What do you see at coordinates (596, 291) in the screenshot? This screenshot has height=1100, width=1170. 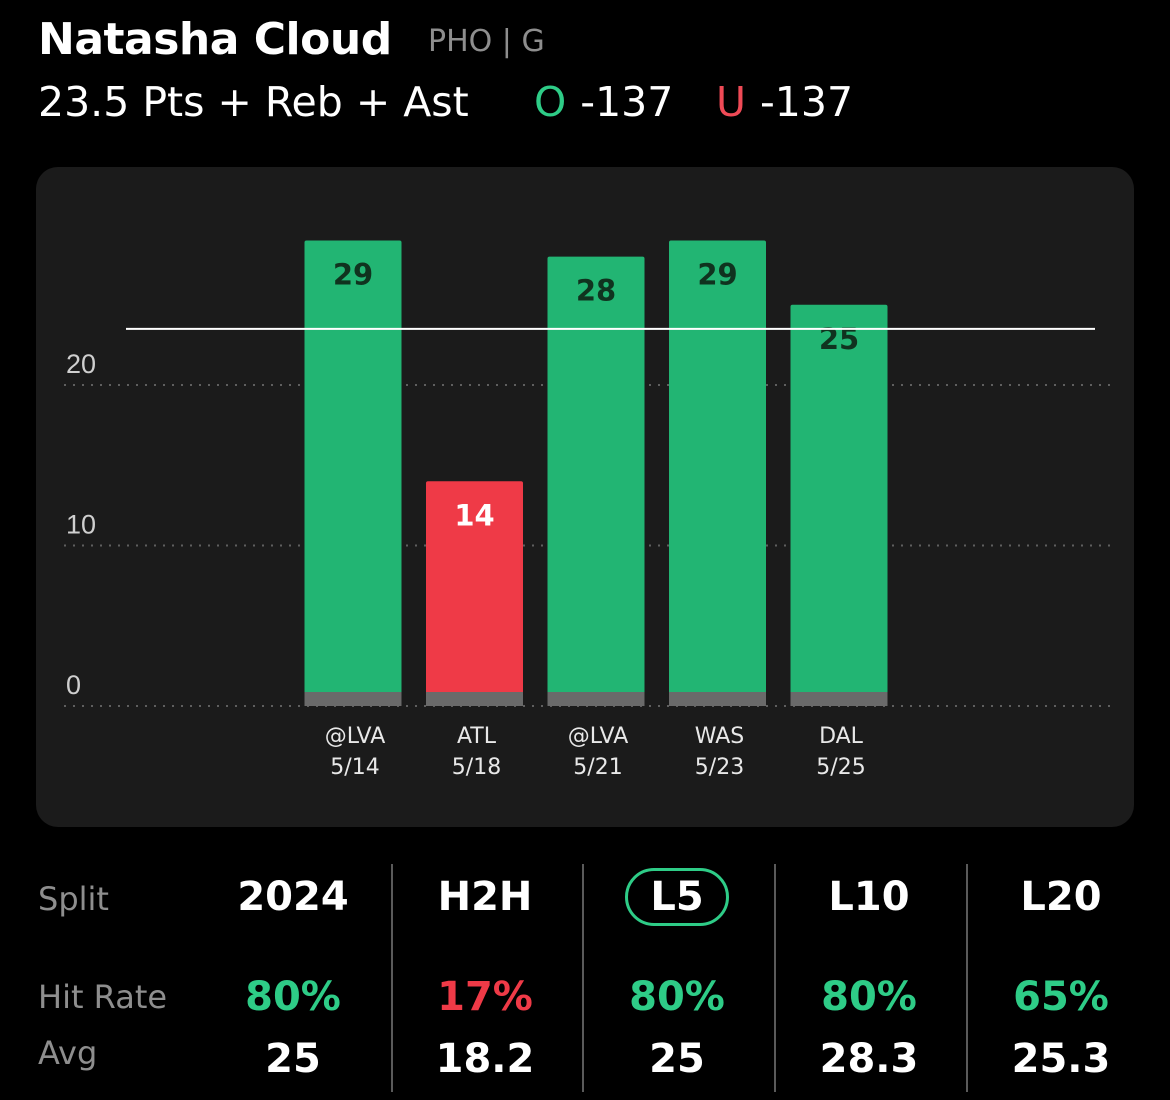 I see `bar-value-label: 28` at bounding box center [596, 291].